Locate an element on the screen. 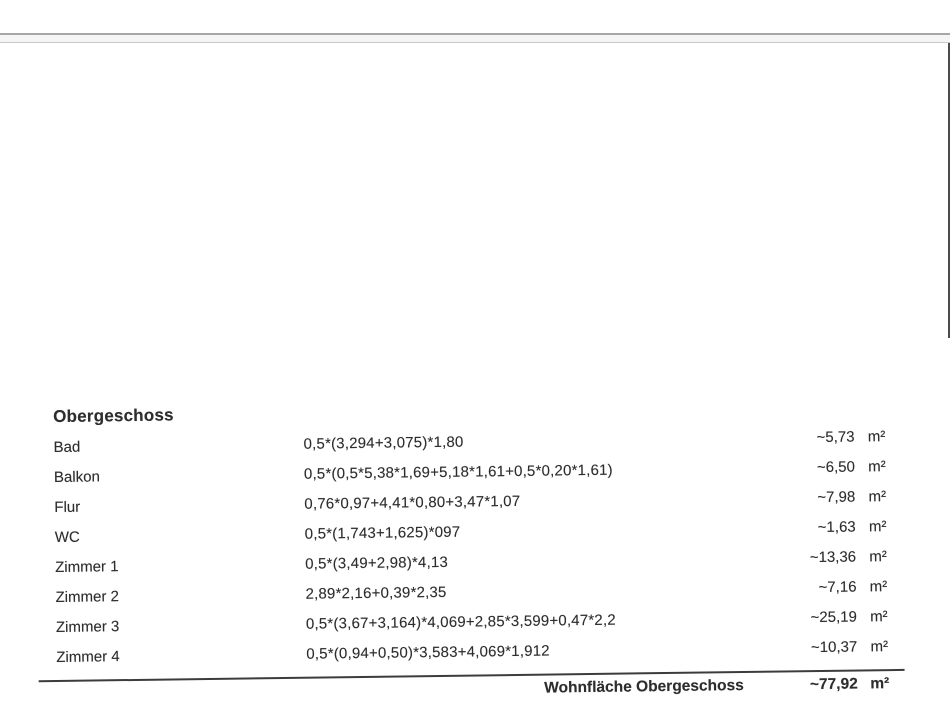 The height and width of the screenshot is (712, 950). room-label: Zimmer 4 is located at coordinates (88, 657).